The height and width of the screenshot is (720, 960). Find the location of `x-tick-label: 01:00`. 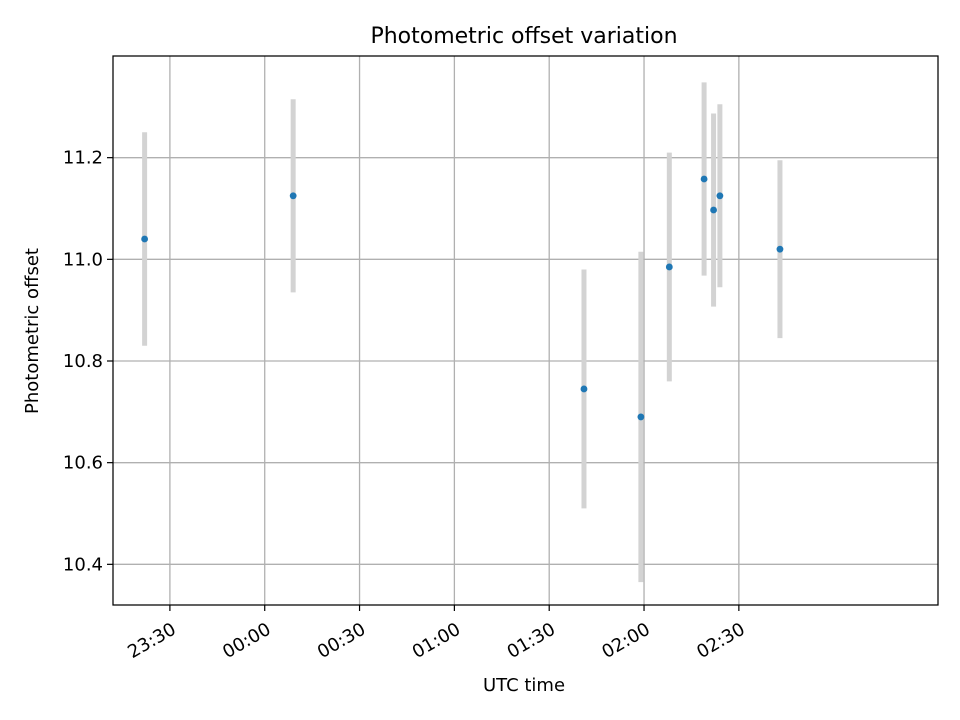

x-tick-label: 01:00 is located at coordinates (436, 641).